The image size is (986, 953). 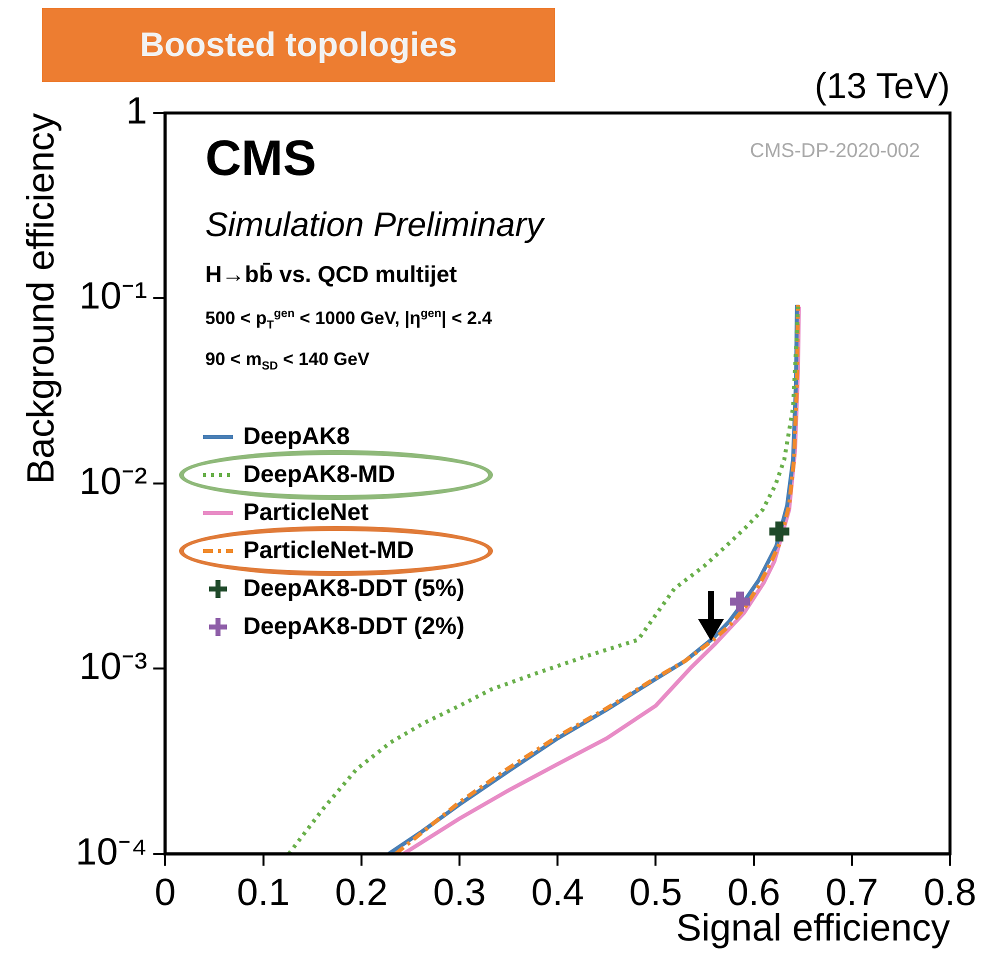 I want to click on legend-label: ParticleNet-MD, so click(x=328, y=551).